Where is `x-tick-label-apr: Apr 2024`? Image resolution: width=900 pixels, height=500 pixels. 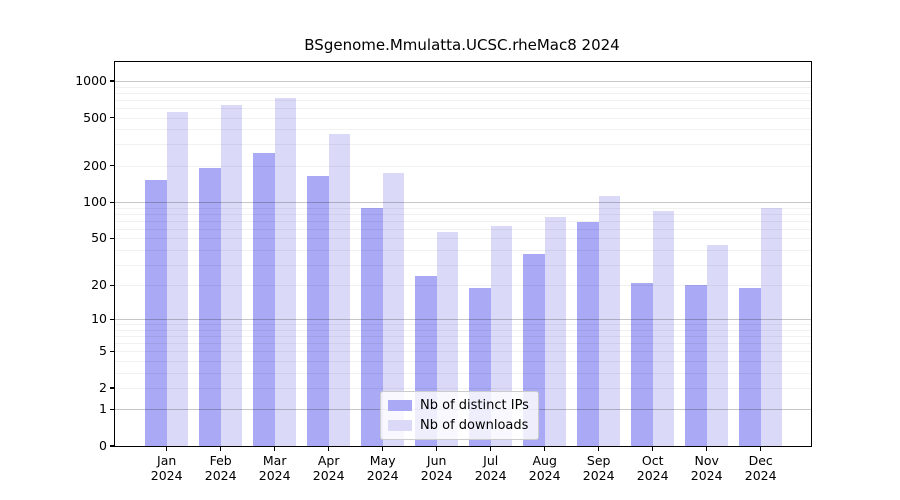
x-tick-label-apr: Apr 2024 is located at coordinates (328, 468).